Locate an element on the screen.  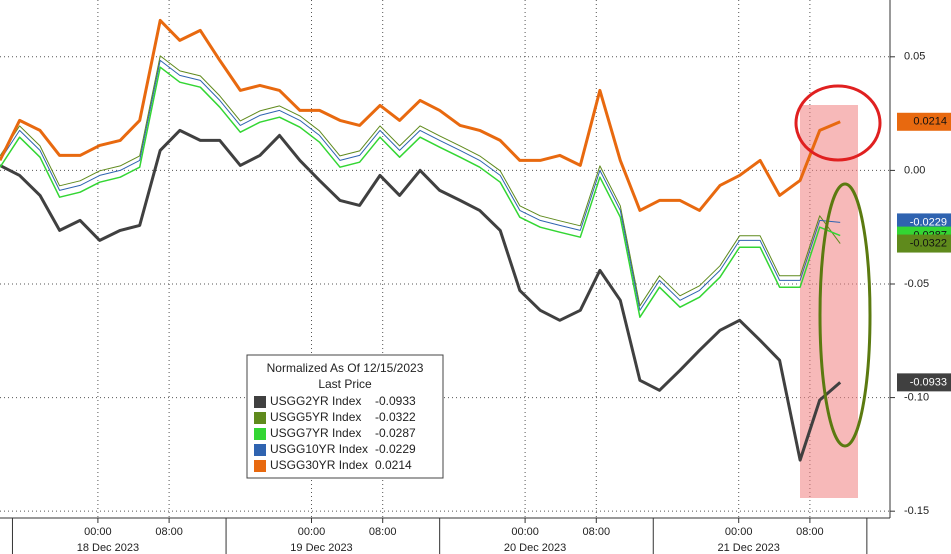
legend-label: USGG30YR Index is located at coordinates (319, 465).